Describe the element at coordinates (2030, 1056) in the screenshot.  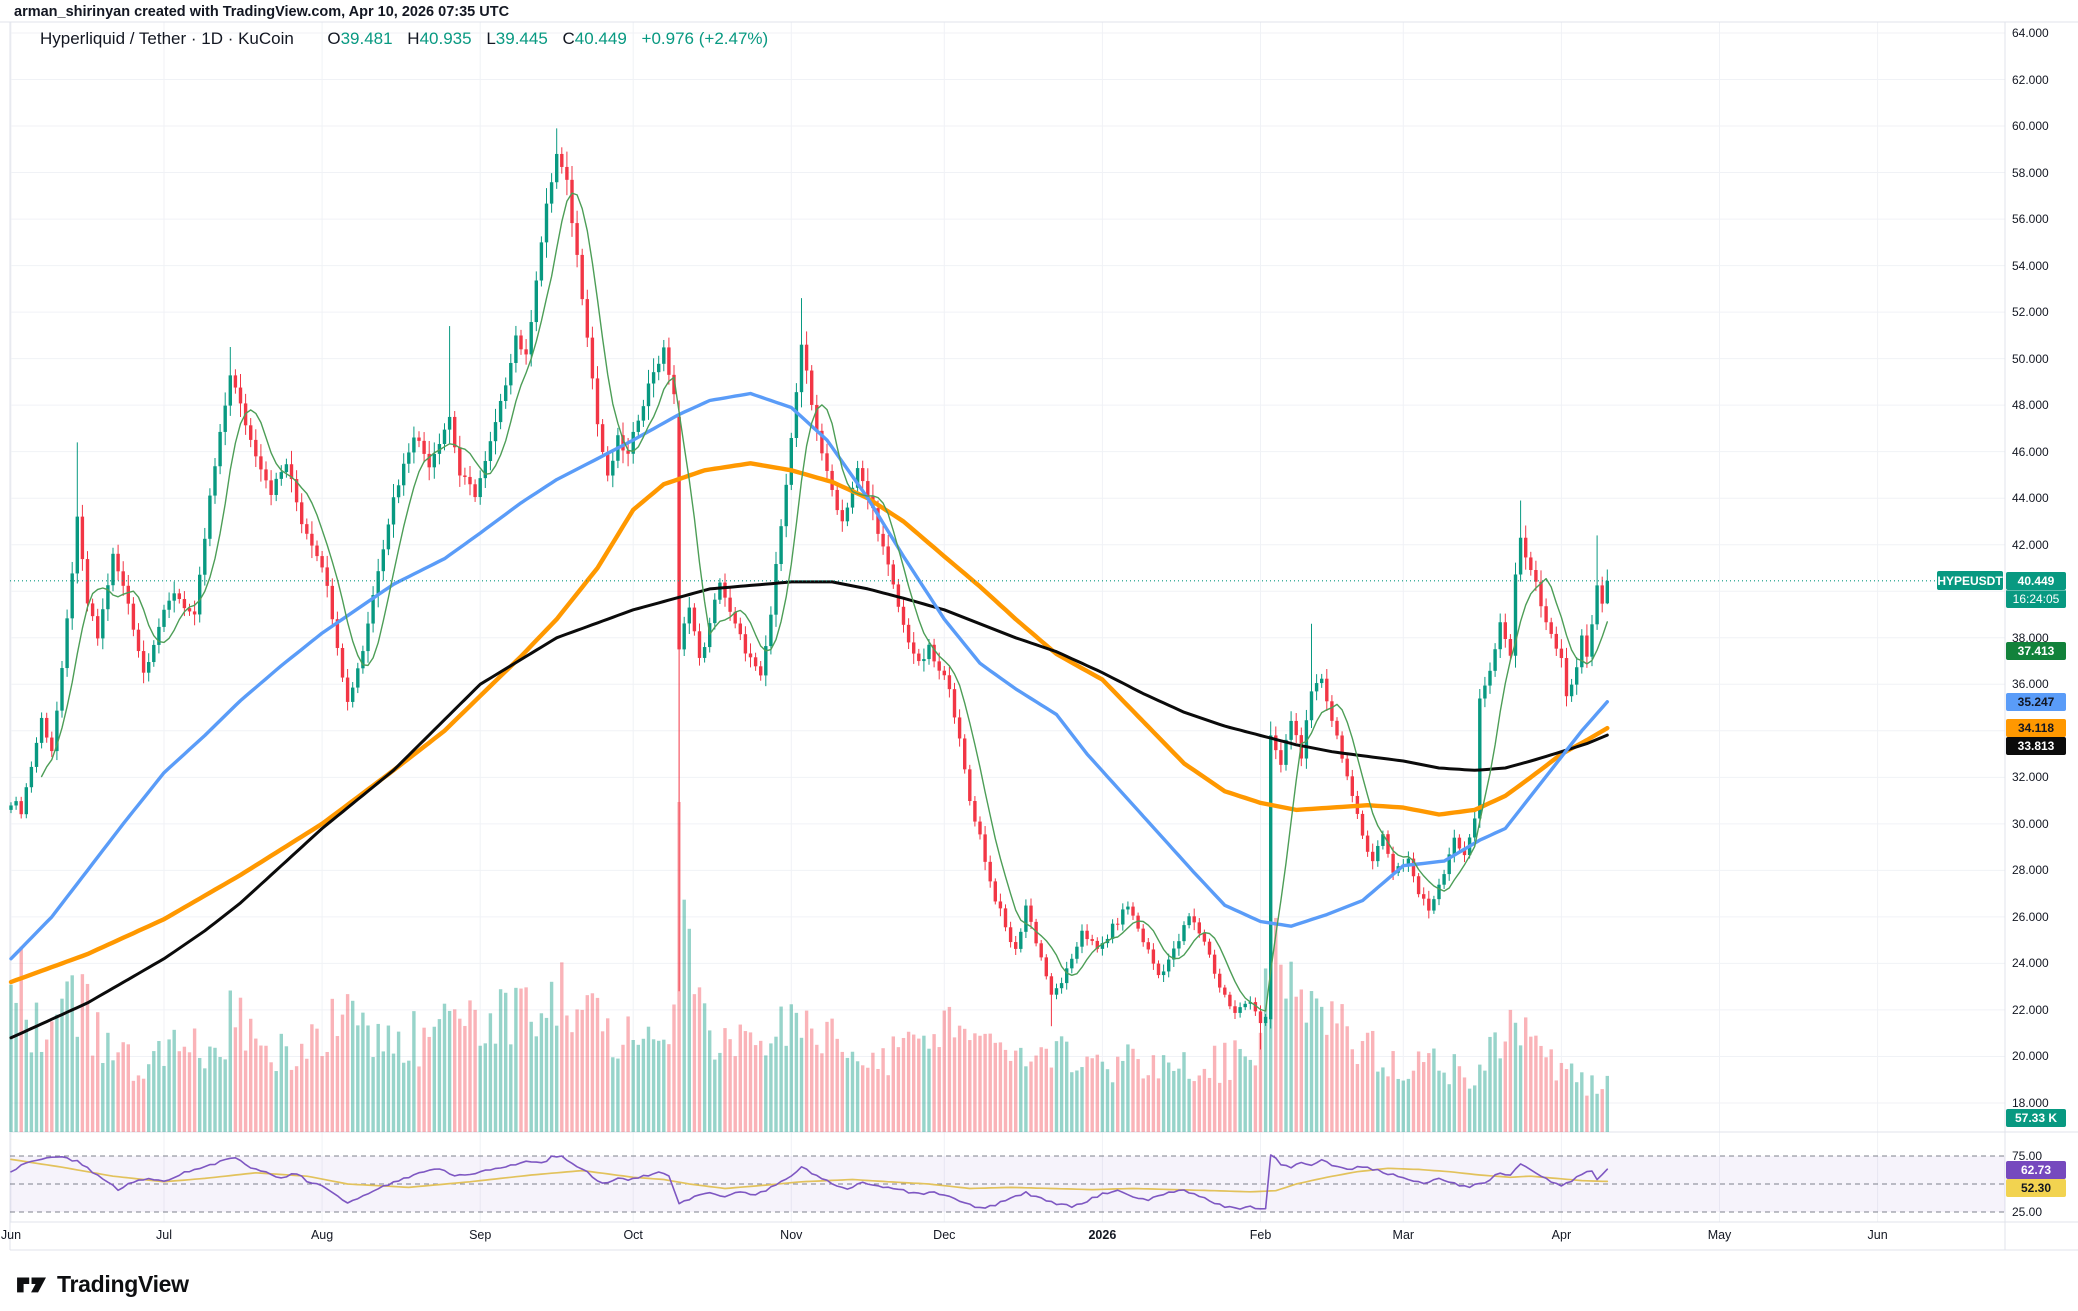
I see `price-tick: 20.000` at that location.